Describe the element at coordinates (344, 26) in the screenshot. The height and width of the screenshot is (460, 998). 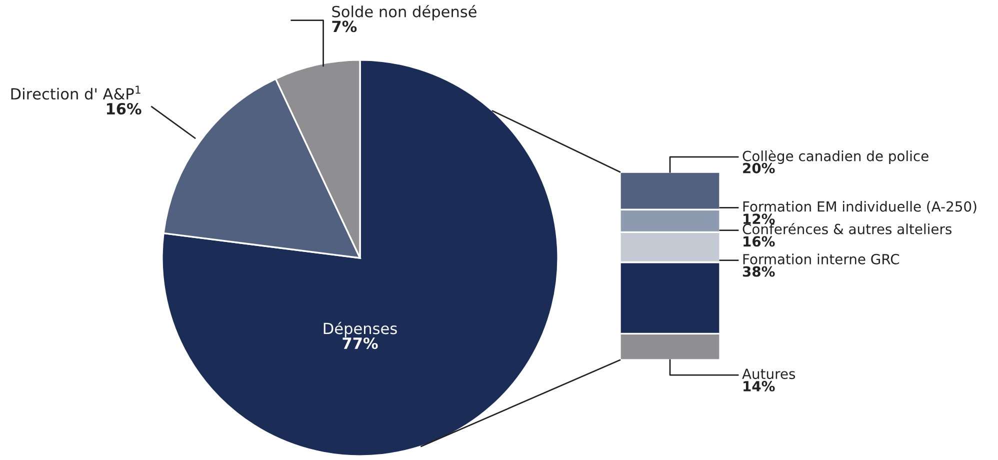
I see `data-label: 7%` at that location.